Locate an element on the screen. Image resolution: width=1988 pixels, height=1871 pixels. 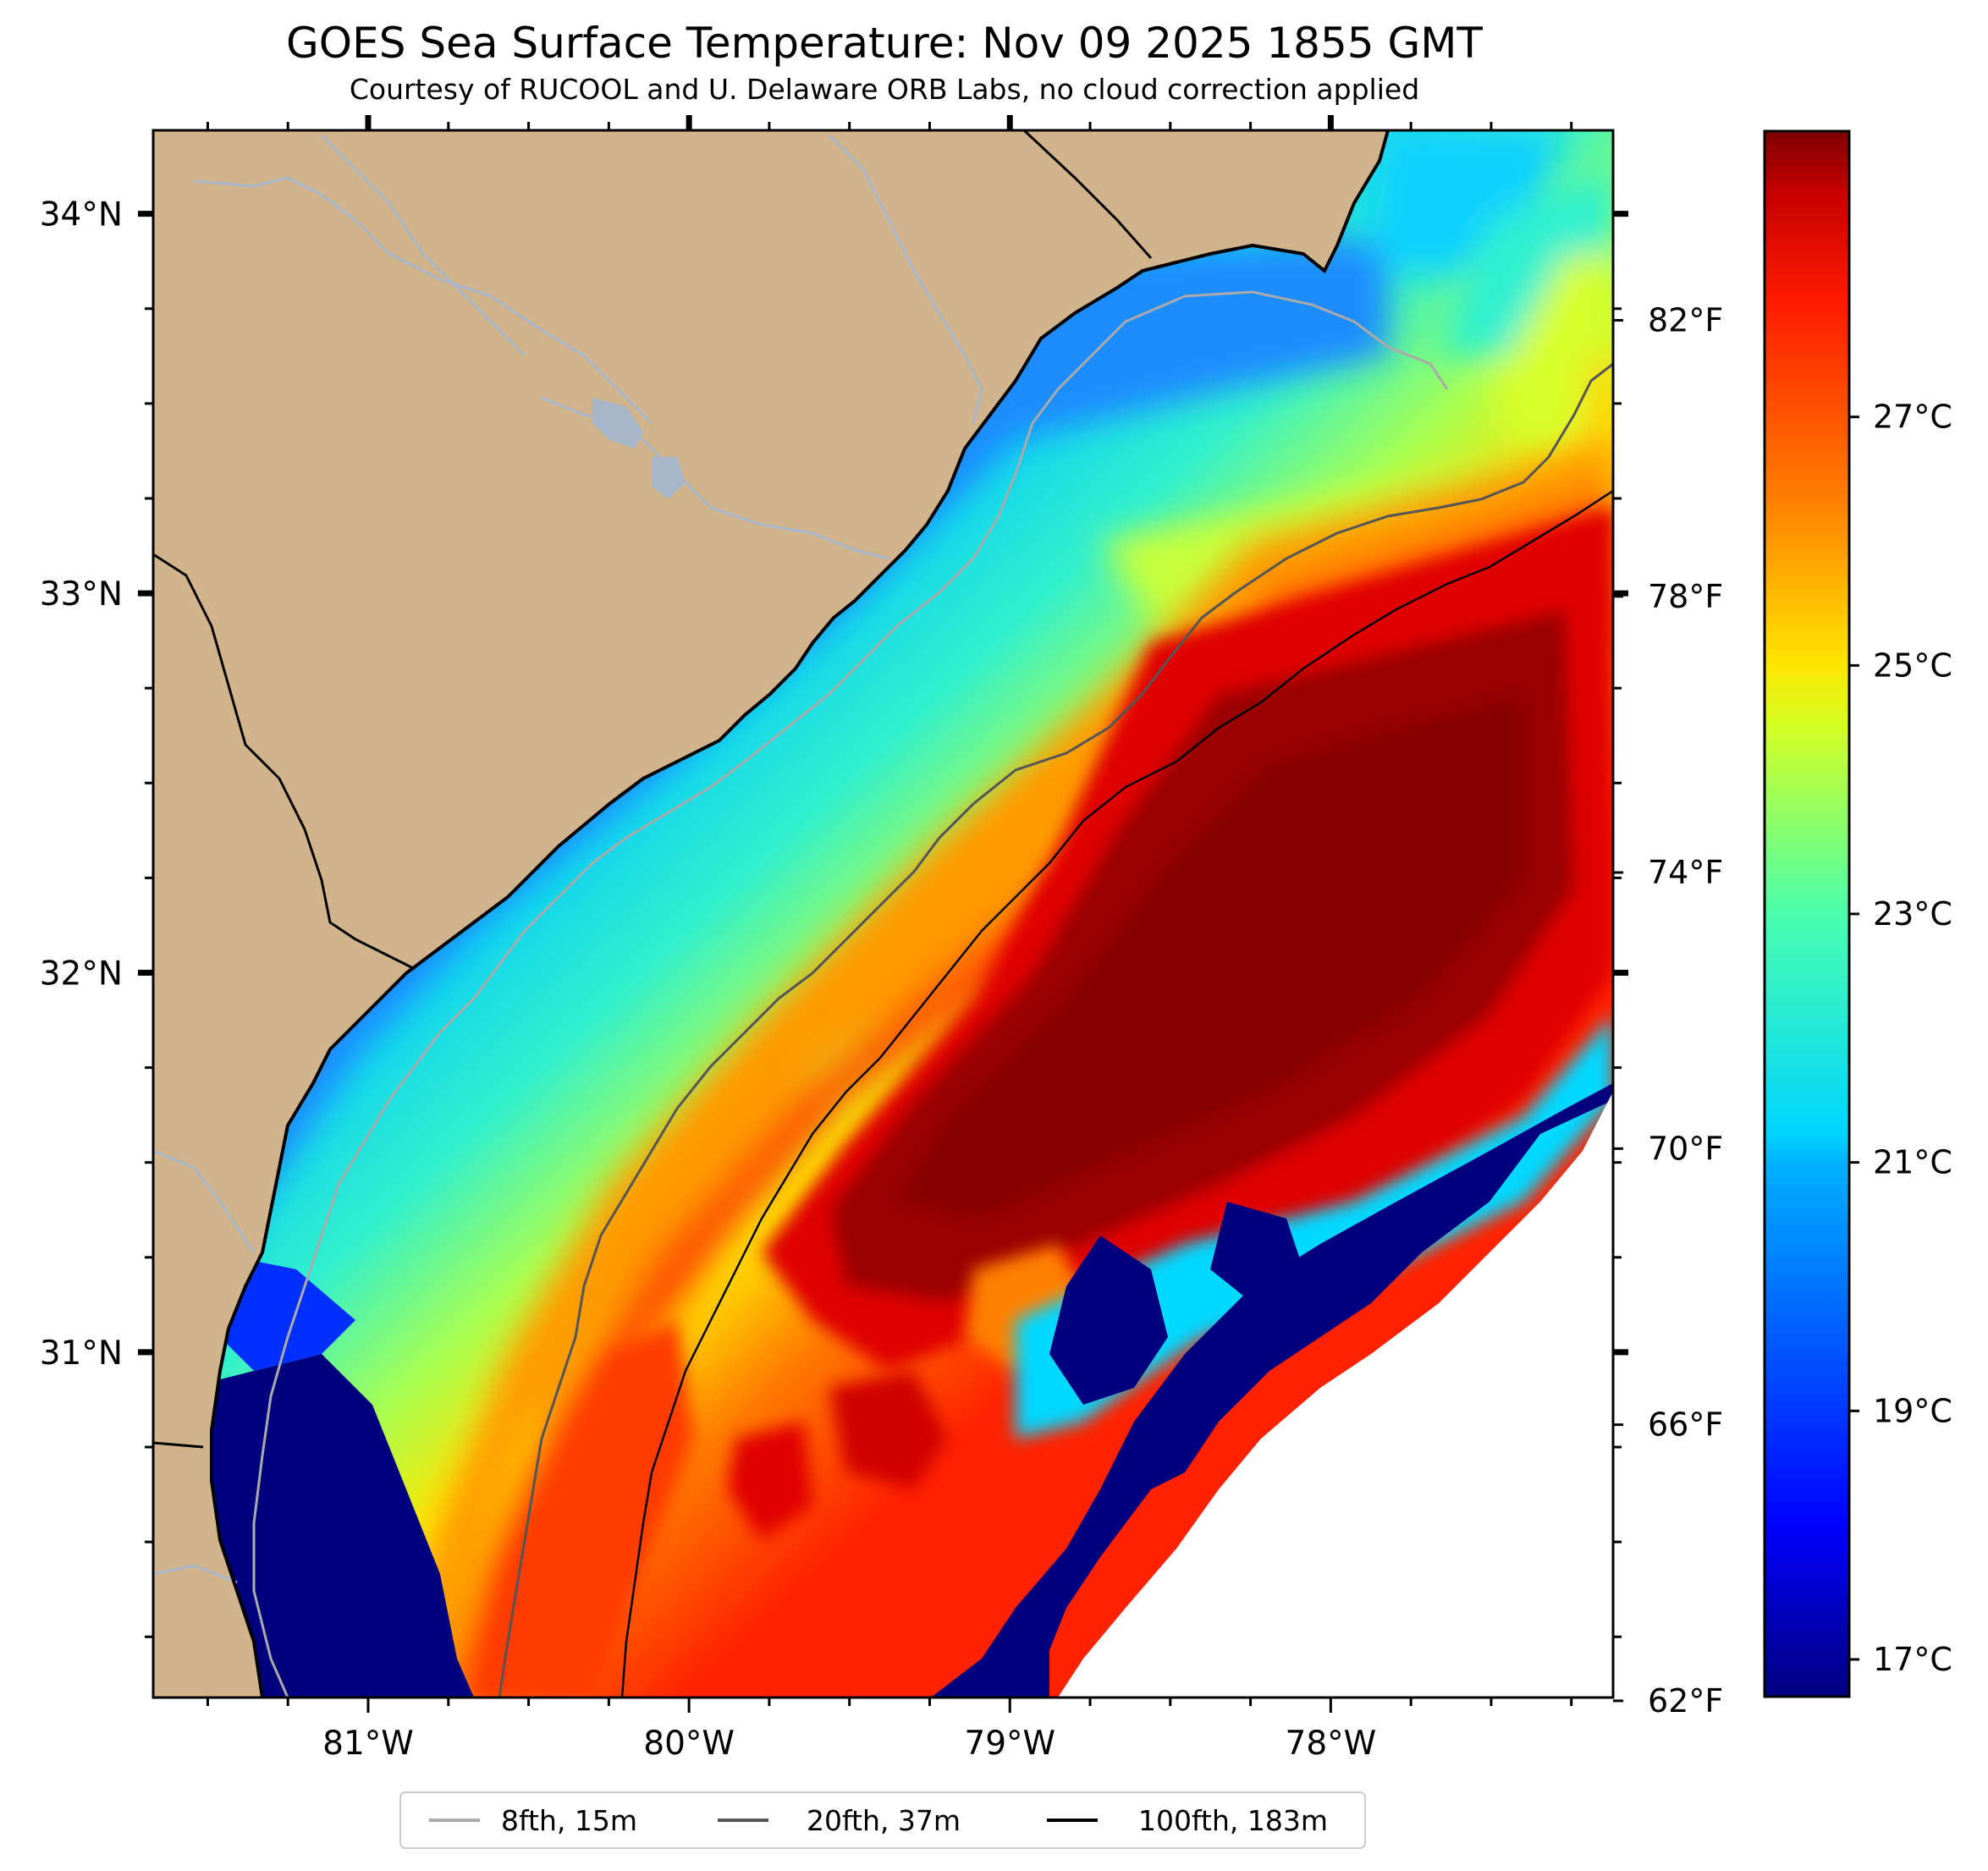
legend-item-8fth: 8fth, 15m is located at coordinates (533, 1821).